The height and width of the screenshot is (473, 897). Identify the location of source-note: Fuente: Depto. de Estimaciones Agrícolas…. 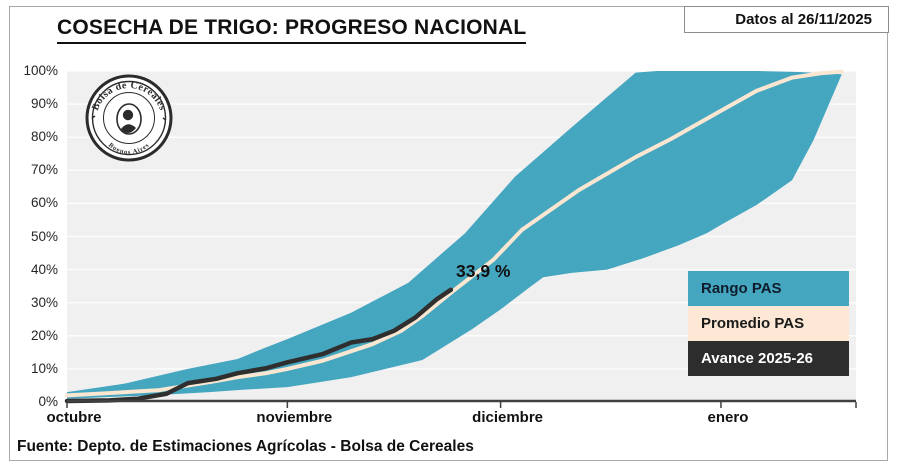
(245, 446).